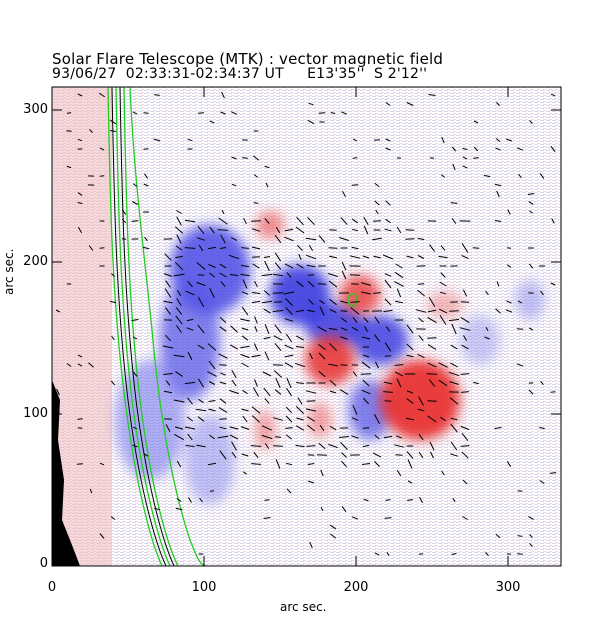 The width and height of the screenshot is (612, 617). I want to click on limb-lines, so click(143, 326).